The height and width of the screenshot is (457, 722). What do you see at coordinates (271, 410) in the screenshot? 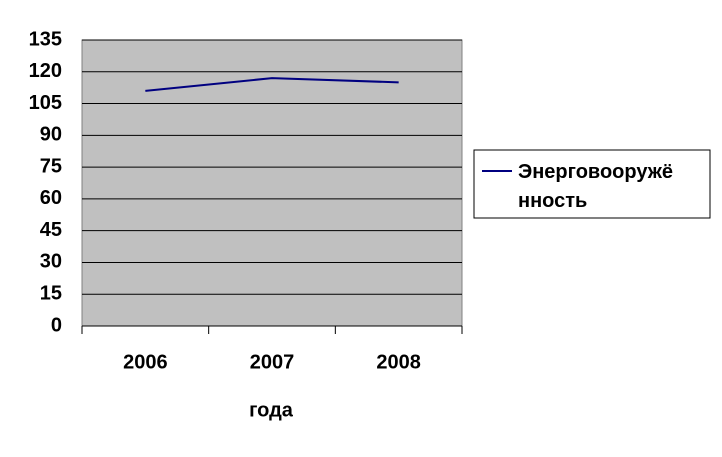
I see `x-axis-title: года` at bounding box center [271, 410].